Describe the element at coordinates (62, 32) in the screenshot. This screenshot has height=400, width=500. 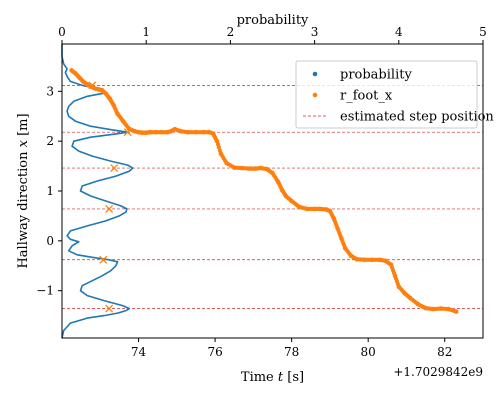
I see `top-tick-label: 0` at that location.